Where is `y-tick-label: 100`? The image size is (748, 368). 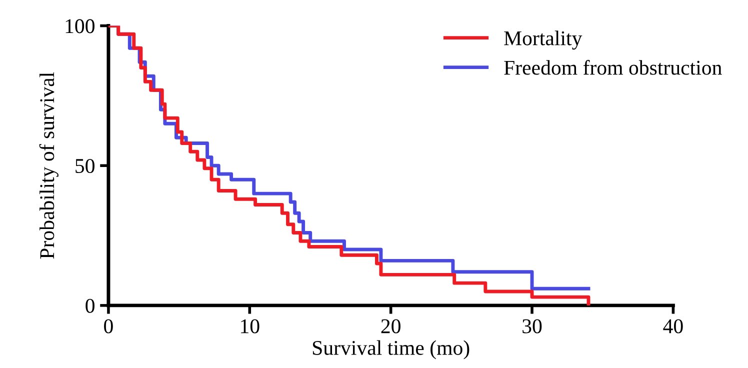
y-tick-label: 100 is located at coordinates (80, 26).